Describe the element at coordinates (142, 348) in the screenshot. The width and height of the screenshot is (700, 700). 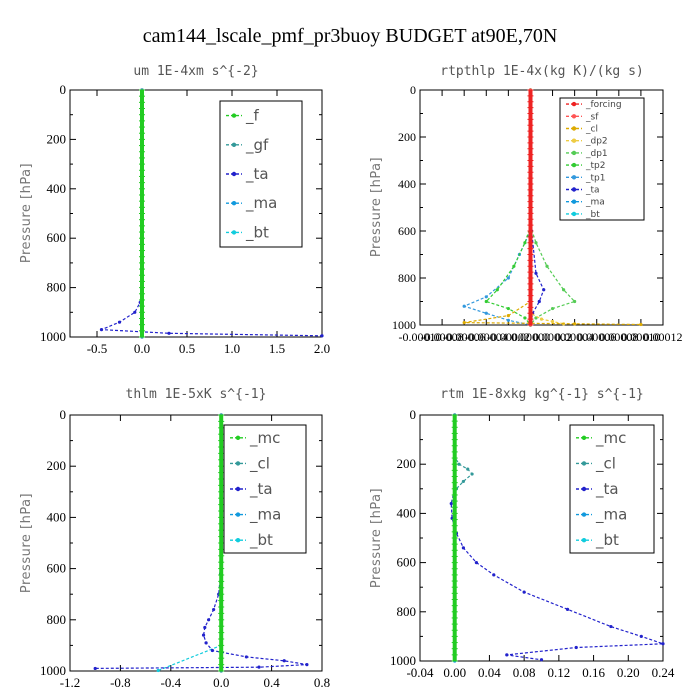
I see `x-tick-label: 0.0` at that location.